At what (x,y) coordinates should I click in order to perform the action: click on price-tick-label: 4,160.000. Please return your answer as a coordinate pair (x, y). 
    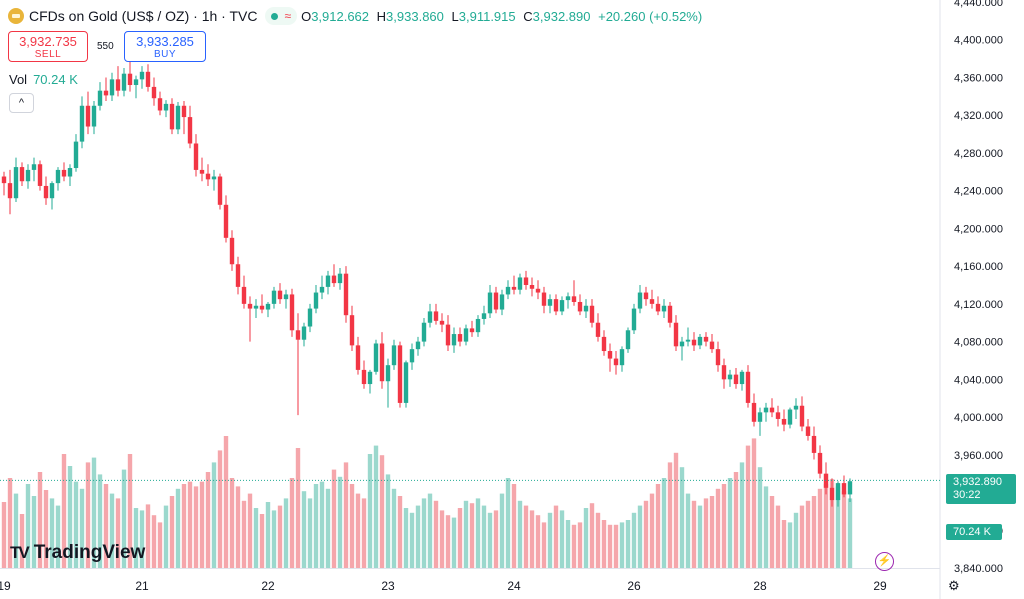
    Looking at the image, I should click on (978, 267).